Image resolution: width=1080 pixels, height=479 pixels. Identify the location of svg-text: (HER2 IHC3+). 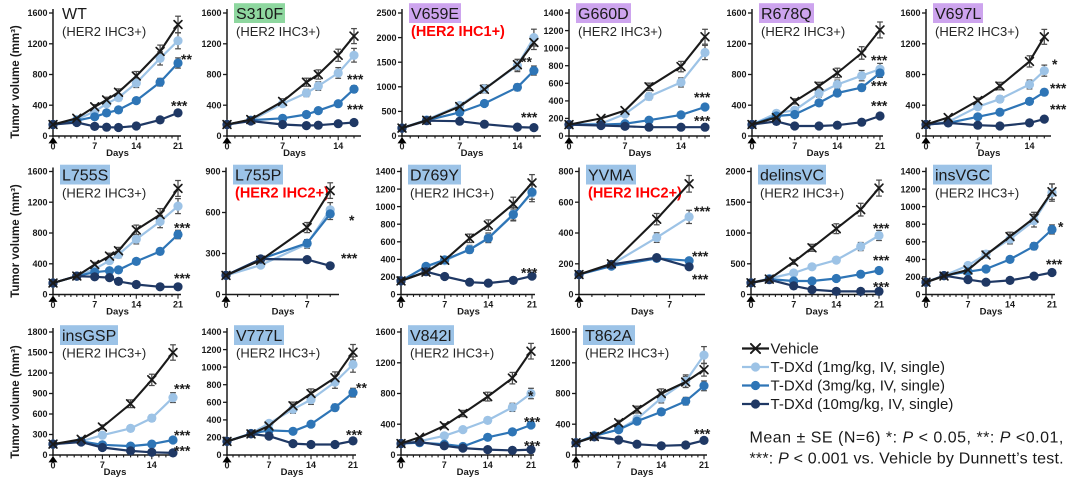
(802, 193).